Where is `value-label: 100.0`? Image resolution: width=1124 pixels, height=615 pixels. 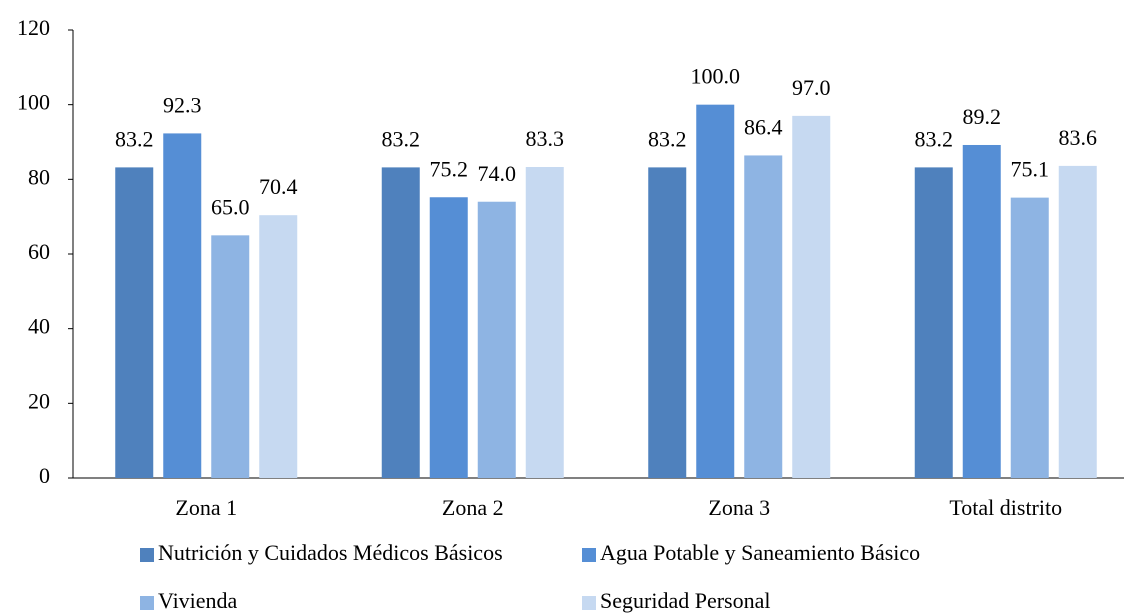 value-label: 100.0 is located at coordinates (716, 76).